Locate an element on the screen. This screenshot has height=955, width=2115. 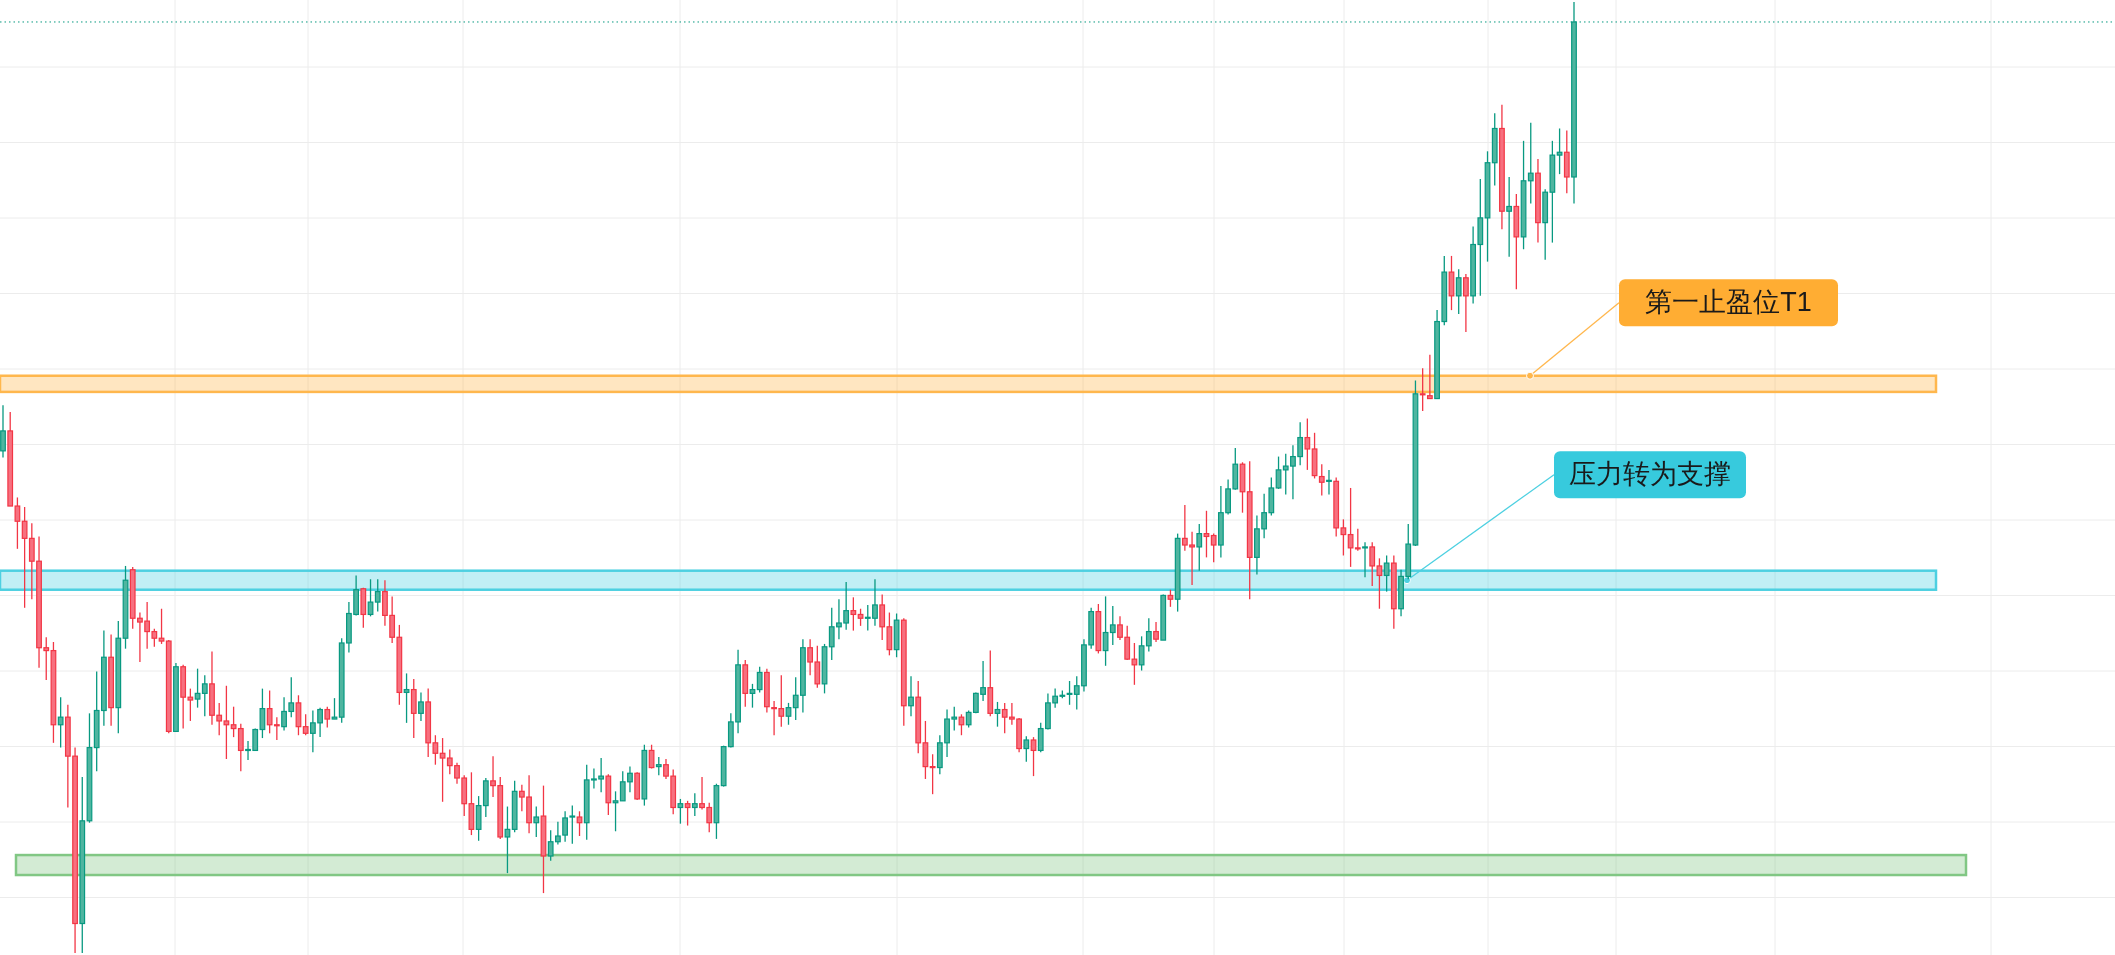
band-label: 压力转为支撑 is located at coordinates (1650, 473).